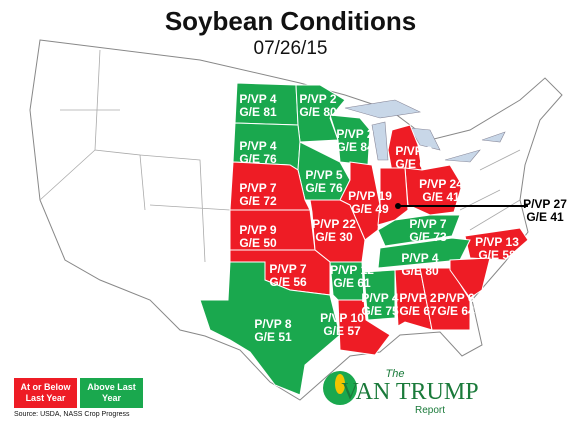  Describe the element at coordinates (398, 206) in the screenshot. I see `leader-dot` at that location.